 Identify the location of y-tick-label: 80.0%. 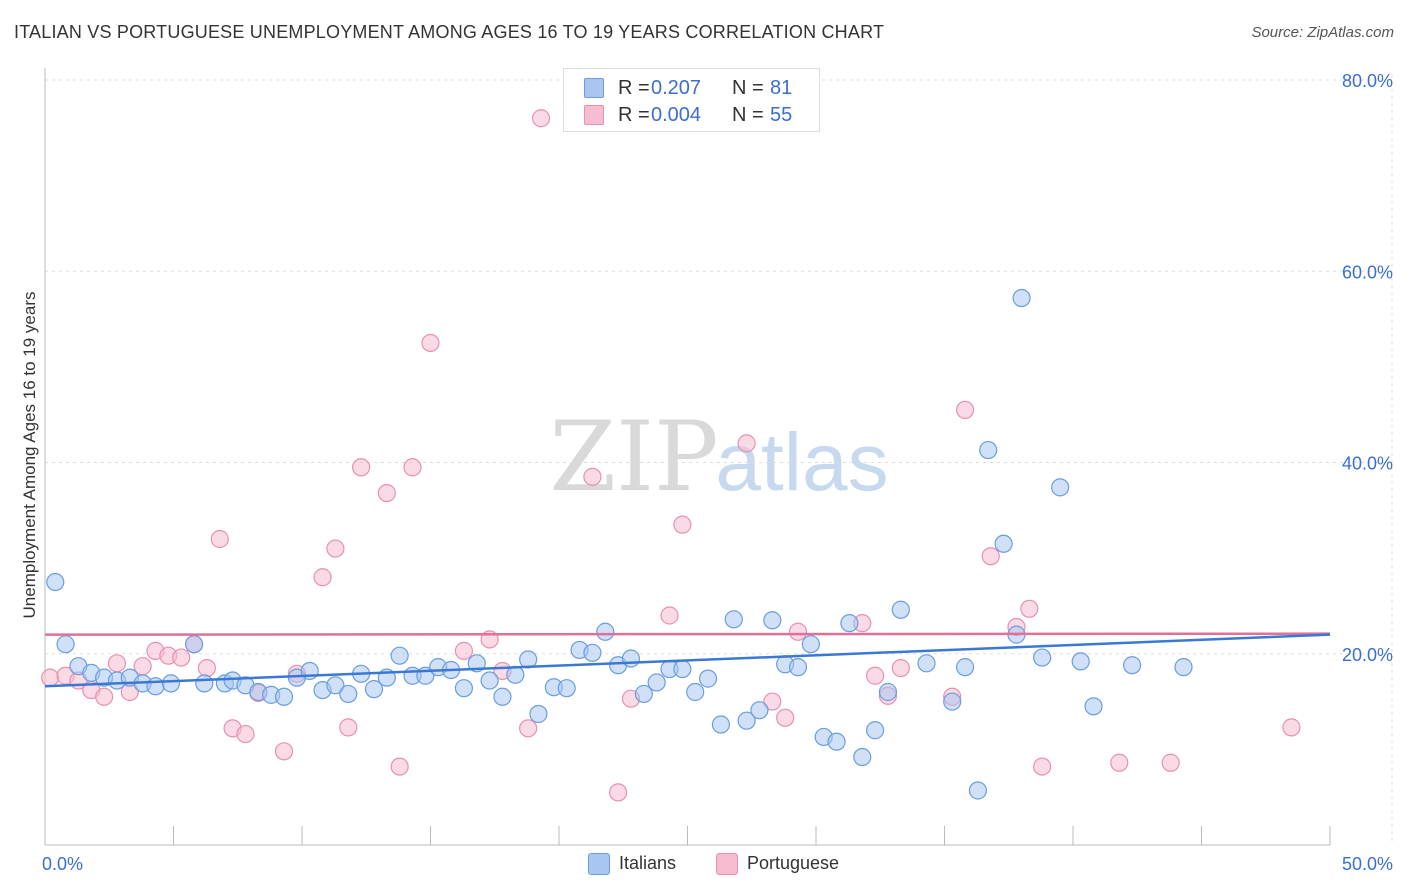
(1367, 81).